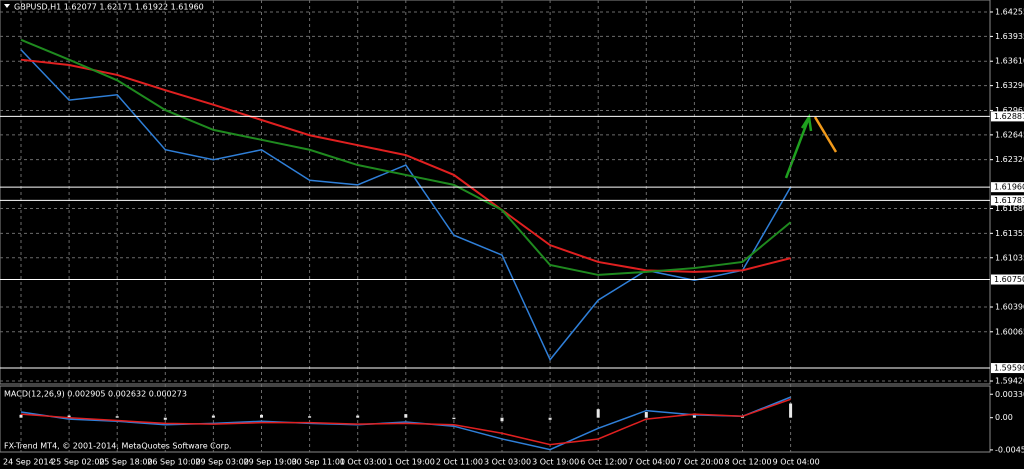 This screenshot has width=1024, height=469. Describe the element at coordinates (270, 462) in the screenshot. I see `x-tick-label: 29 Sep 19:00` at that location.